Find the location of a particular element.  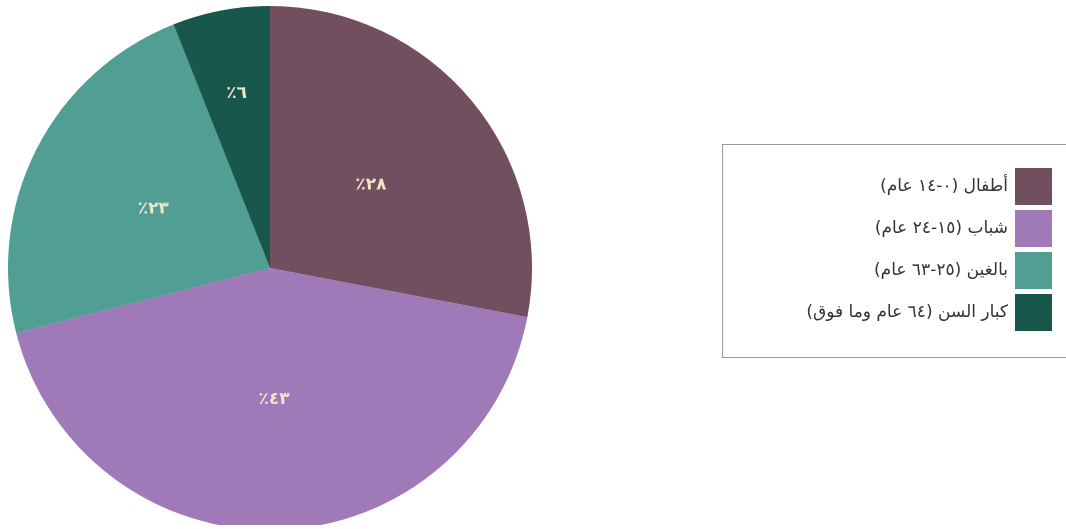

legend-label: أطفال (٠-١٤ عام) is located at coordinates (944, 185).